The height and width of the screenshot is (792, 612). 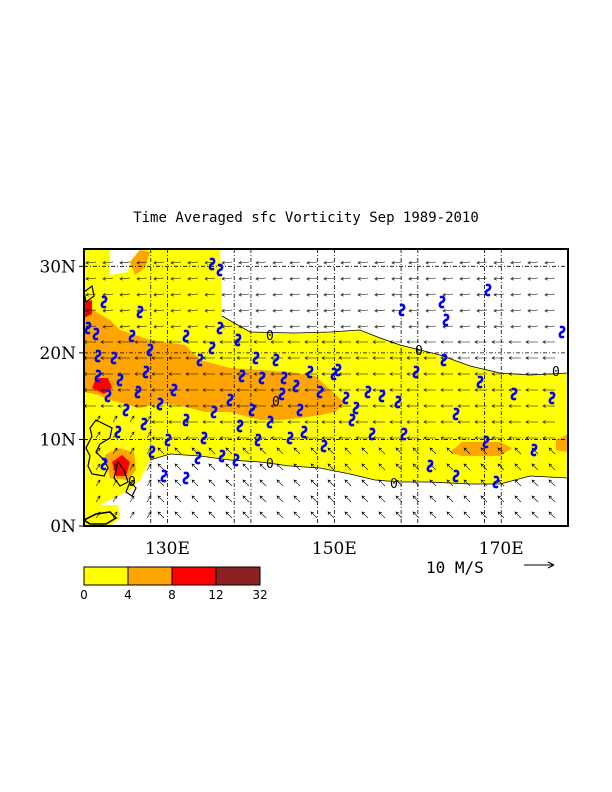 I want to click on legend-label: 0, so click(x=84, y=595).